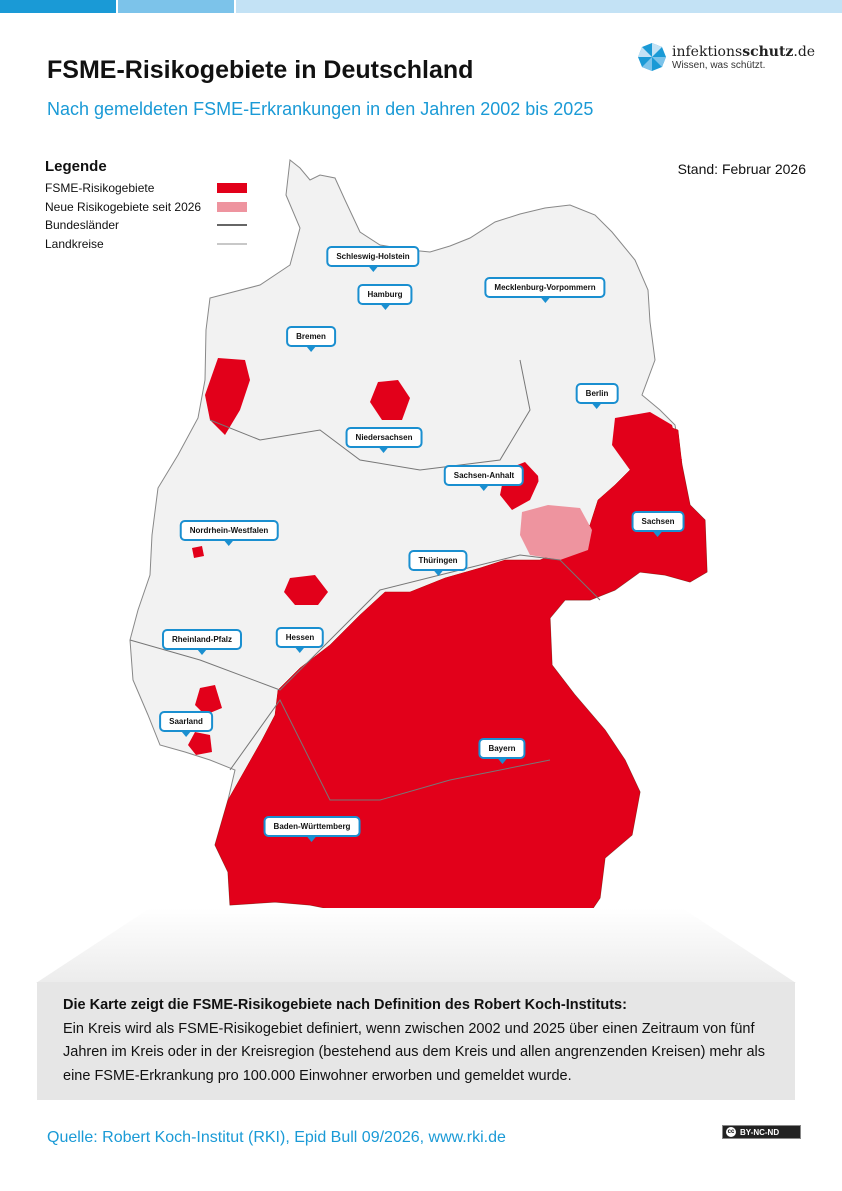  I want to click on legend-item-new-risk: Neue Risikogebiete seit 2026, so click(146, 207).